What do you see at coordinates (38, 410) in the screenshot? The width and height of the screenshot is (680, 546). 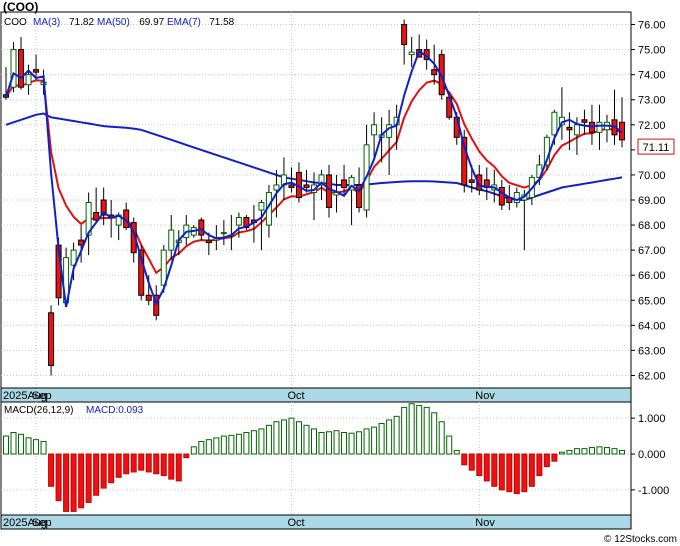 I see `macd-label: MACD(26,12,9)` at bounding box center [38, 410].